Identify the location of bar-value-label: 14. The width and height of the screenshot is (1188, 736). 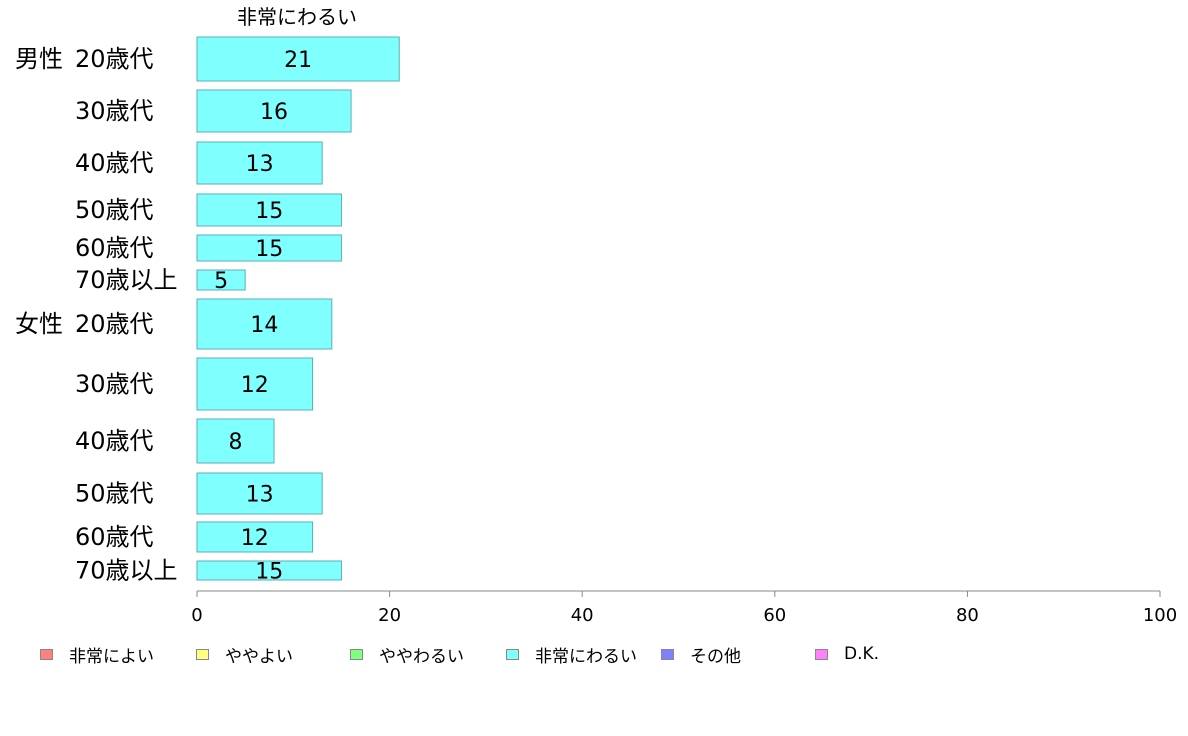
(264, 325).